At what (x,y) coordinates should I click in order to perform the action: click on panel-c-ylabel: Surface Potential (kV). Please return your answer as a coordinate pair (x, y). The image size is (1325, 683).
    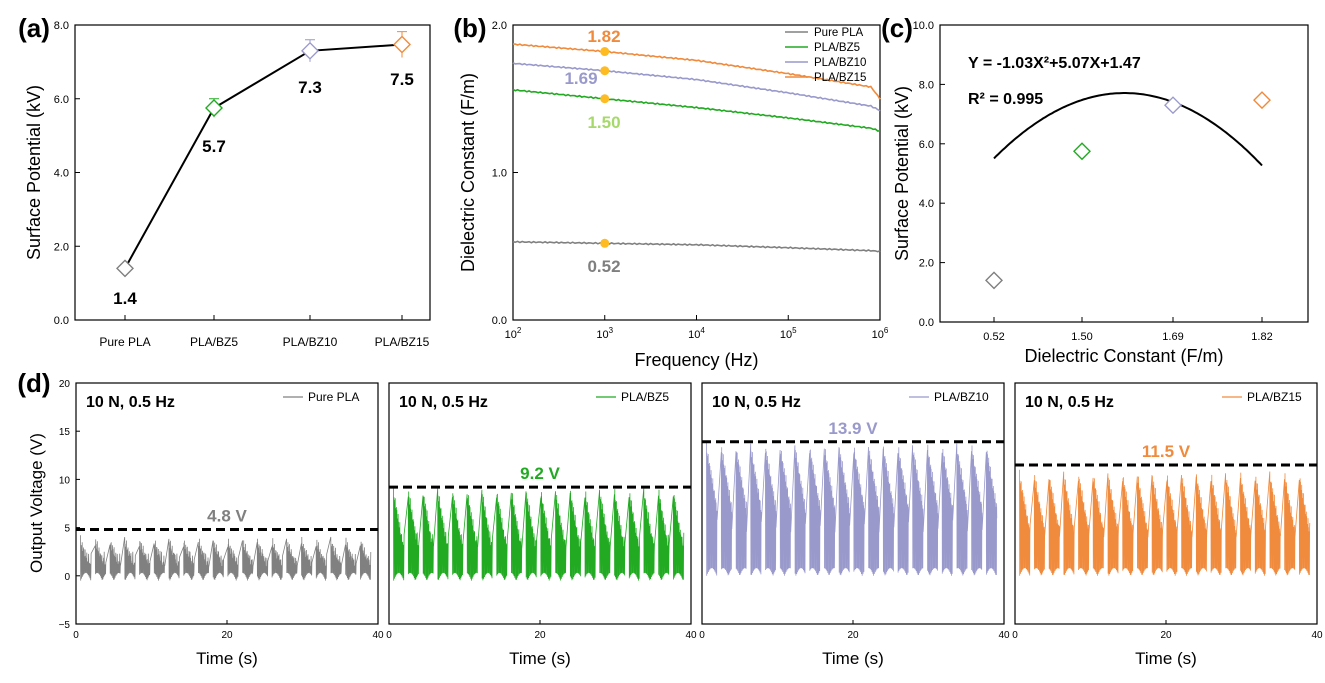
    Looking at the image, I should click on (902, 173).